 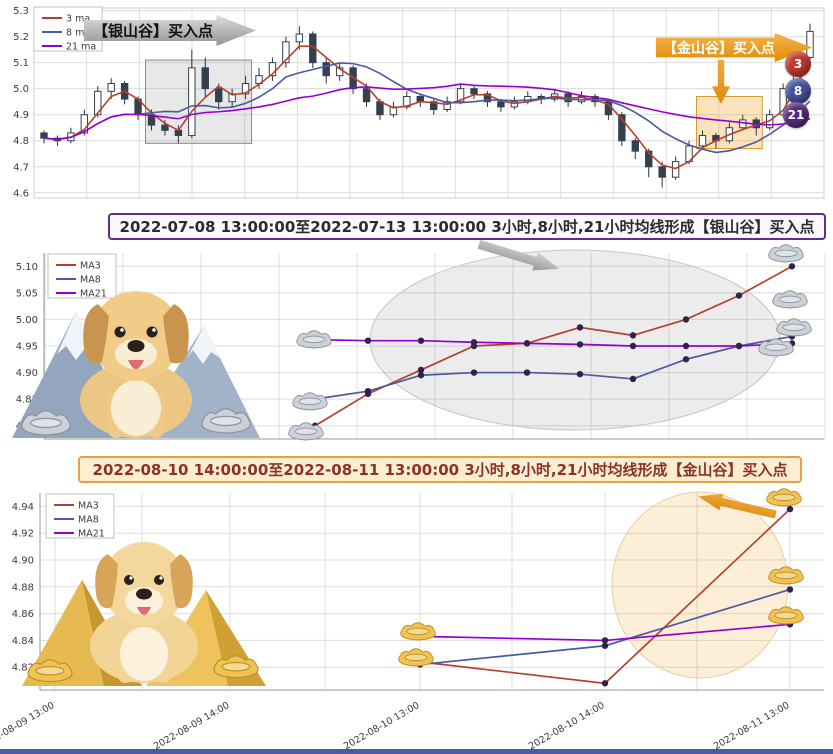 I want to click on silver-valley-callout-label: 【银山谷】买入点, so click(x=153, y=31).